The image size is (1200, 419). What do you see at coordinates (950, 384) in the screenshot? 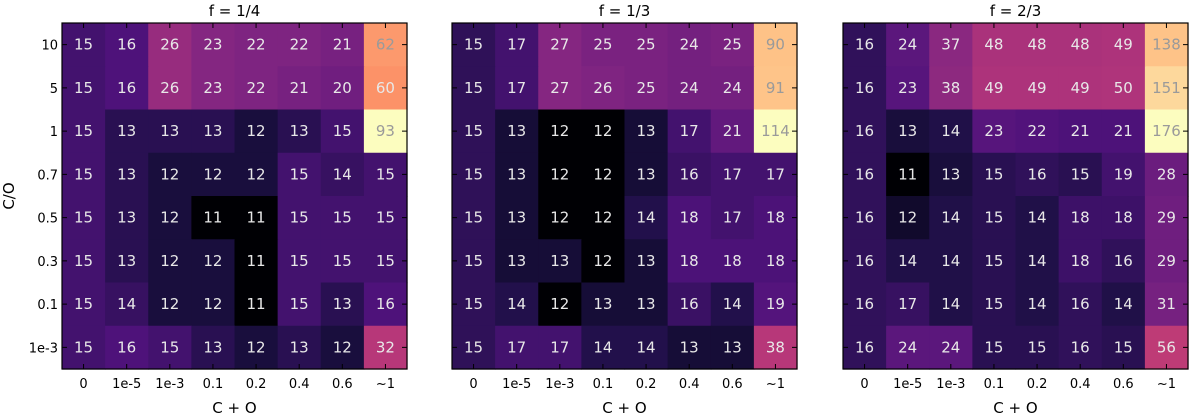
I see `x-tick-label: 1e-3` at bounding box center [950, 384].